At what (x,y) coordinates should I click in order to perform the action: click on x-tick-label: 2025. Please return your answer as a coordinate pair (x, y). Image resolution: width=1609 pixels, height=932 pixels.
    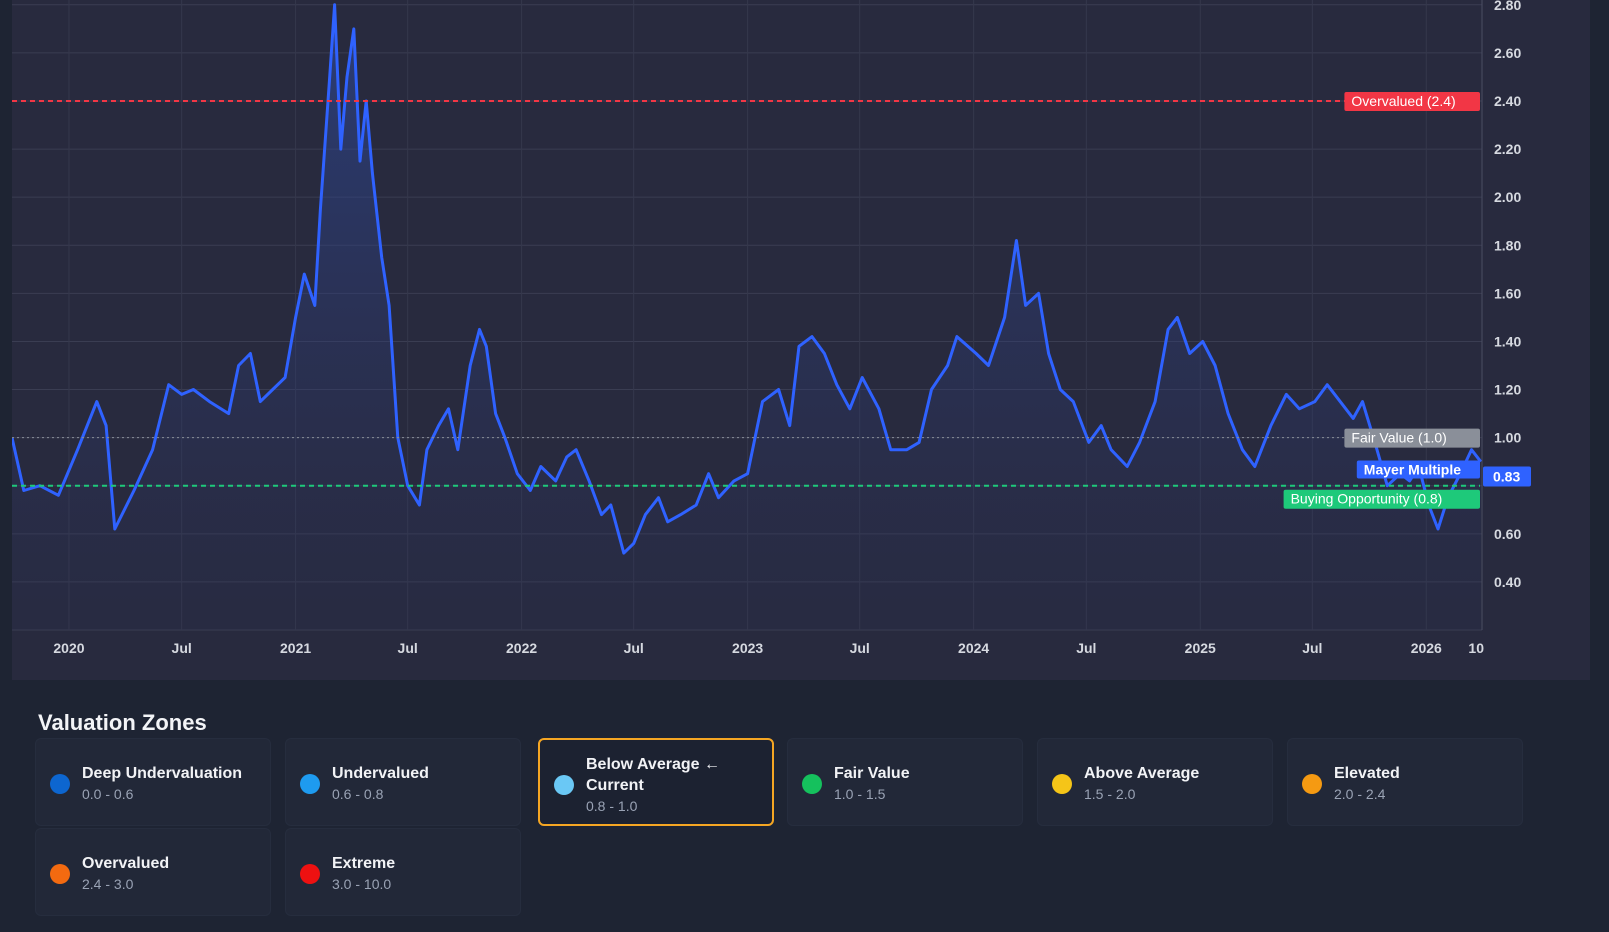
    Looking at the image, I should click on (1200, 648).